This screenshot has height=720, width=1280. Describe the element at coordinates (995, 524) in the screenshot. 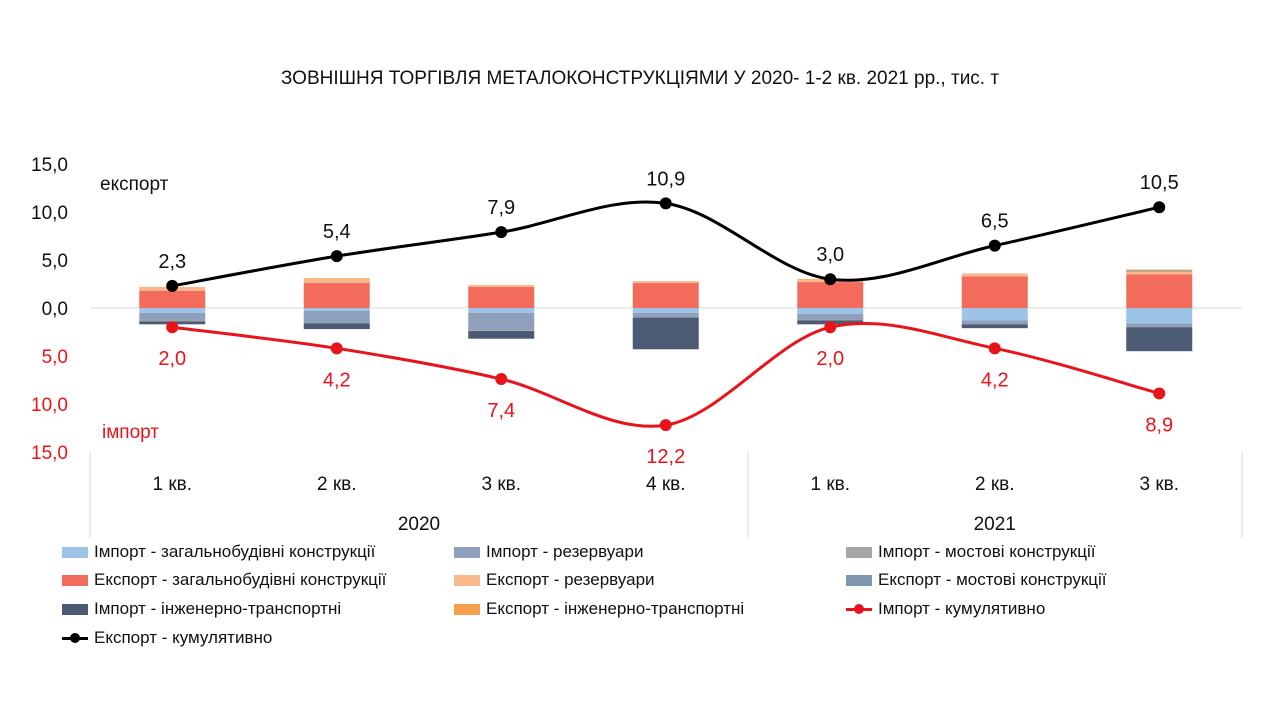

I see `year-group-label: 2021` at that location.